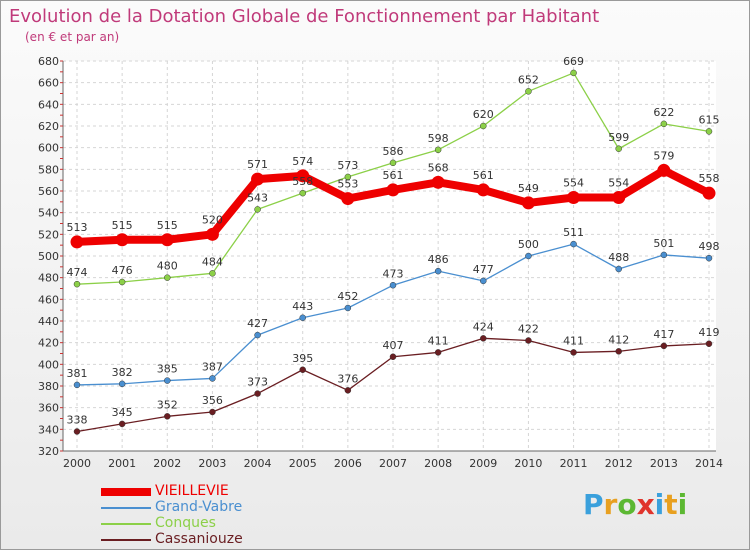 Image resolution: width=750 pixels, height=550 pixels. What do you see at coordinates (438, 340) in the screenshot?
I see `data-label-cassaniouze: 411` at bounding box center [438, 340].